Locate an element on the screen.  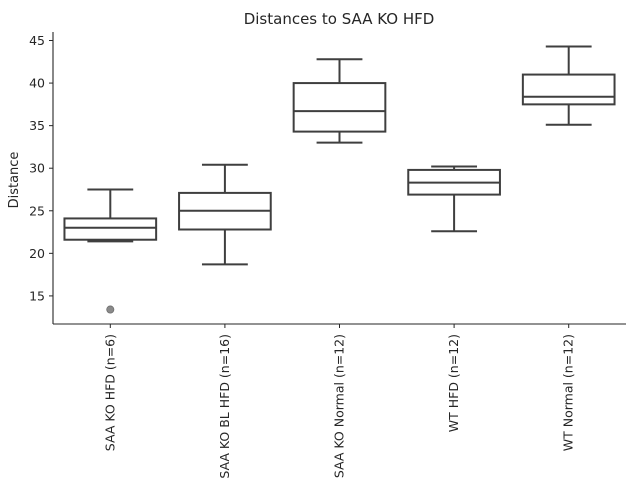
outlier-point is located at coordinates (110, 309).